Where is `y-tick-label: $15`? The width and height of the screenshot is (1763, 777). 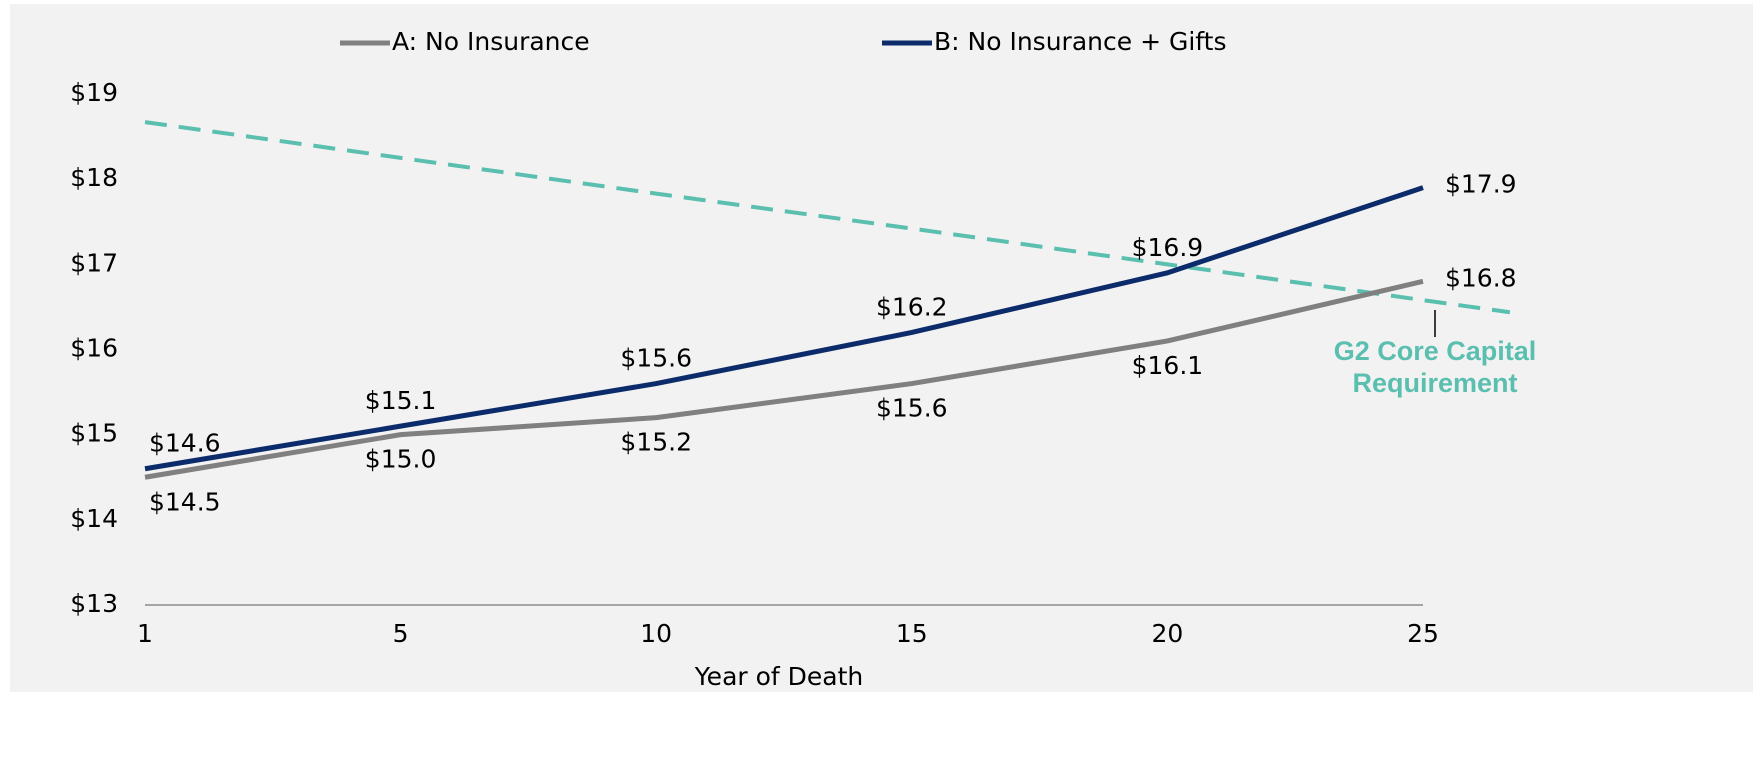 y-tick-label: $15 is located at coordinates (94, 433).